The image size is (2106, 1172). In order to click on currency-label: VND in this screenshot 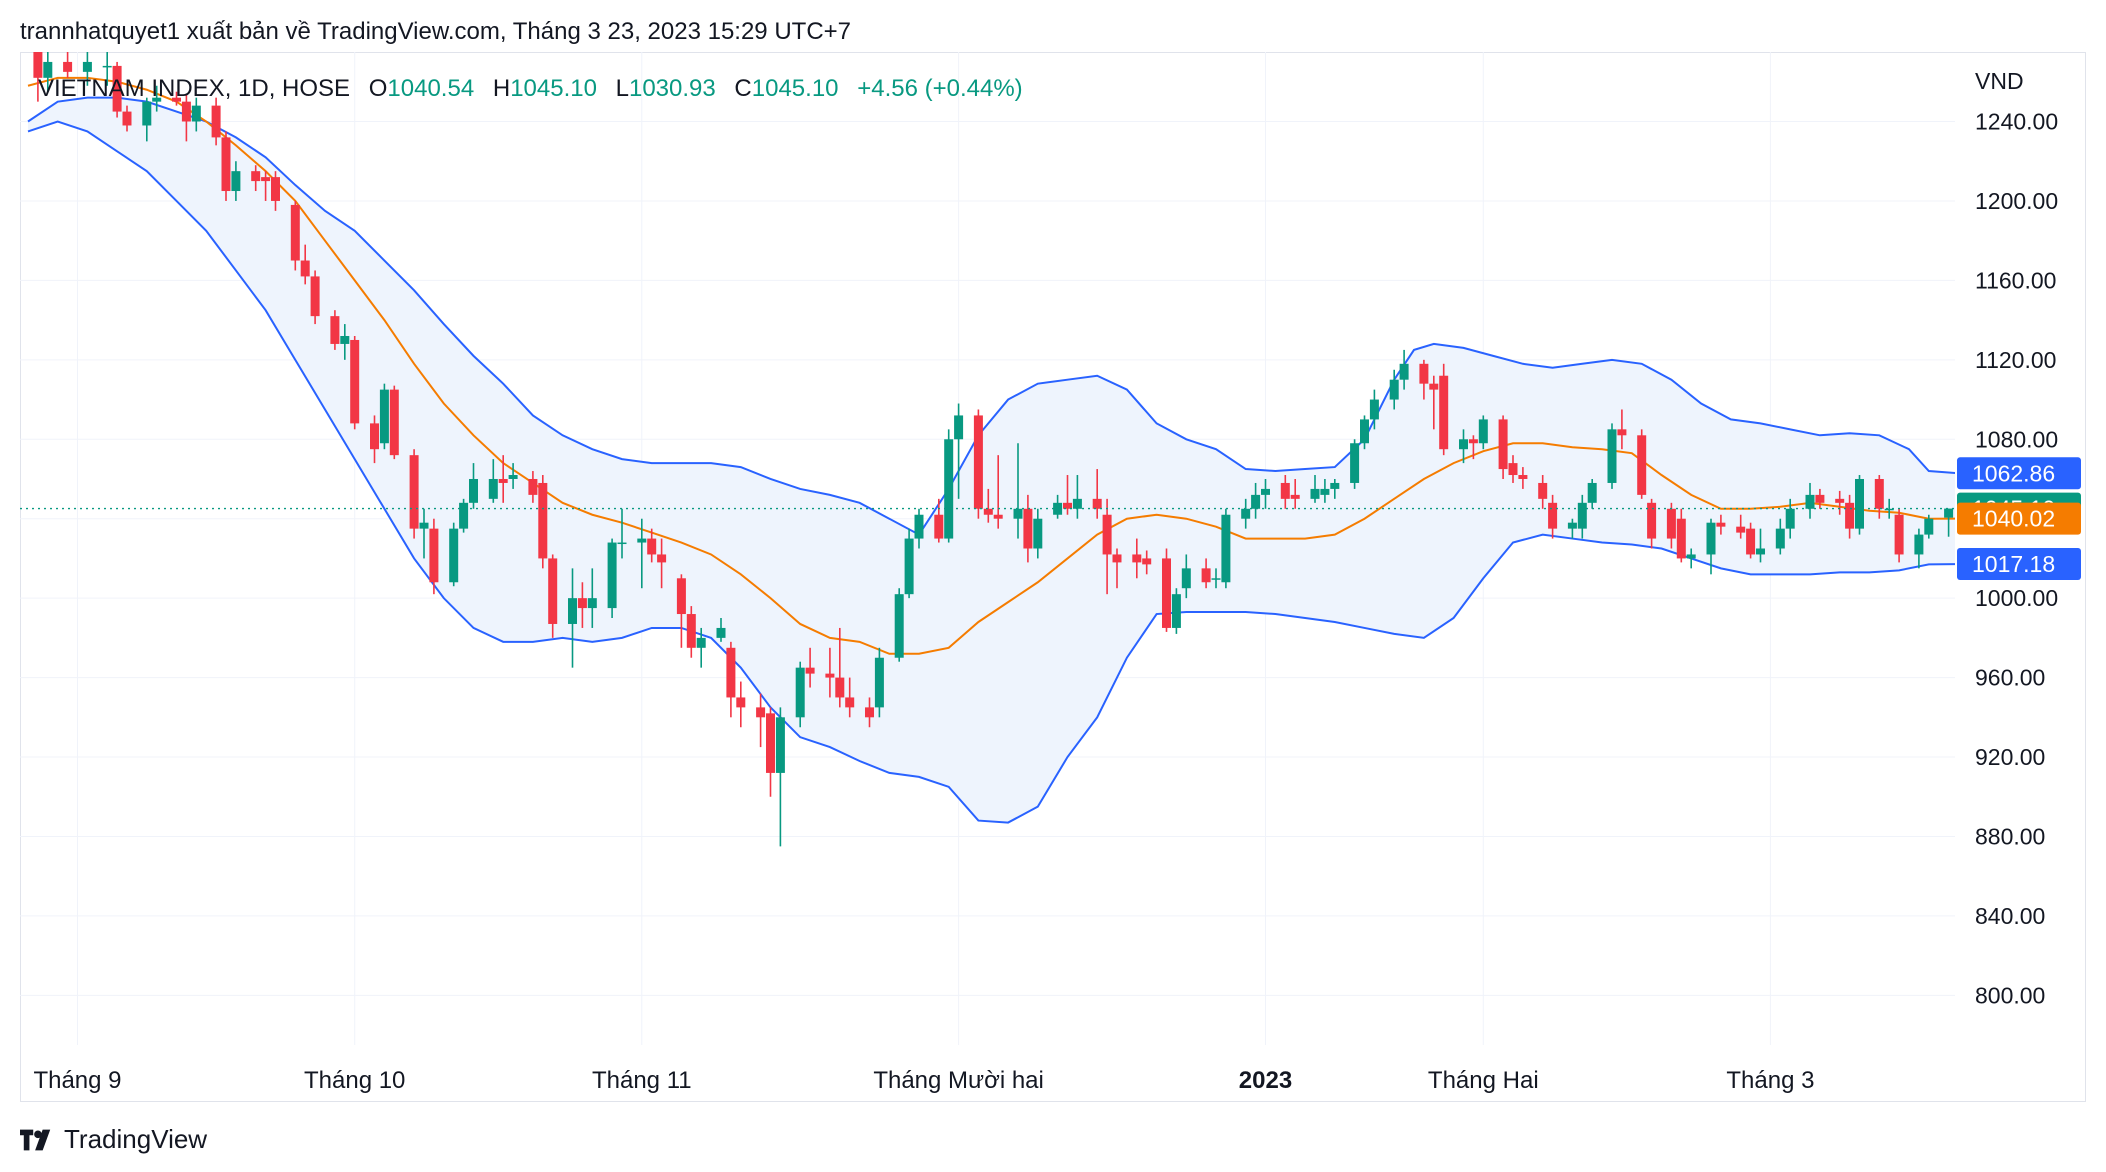, I will do `click(1999, 81)`.